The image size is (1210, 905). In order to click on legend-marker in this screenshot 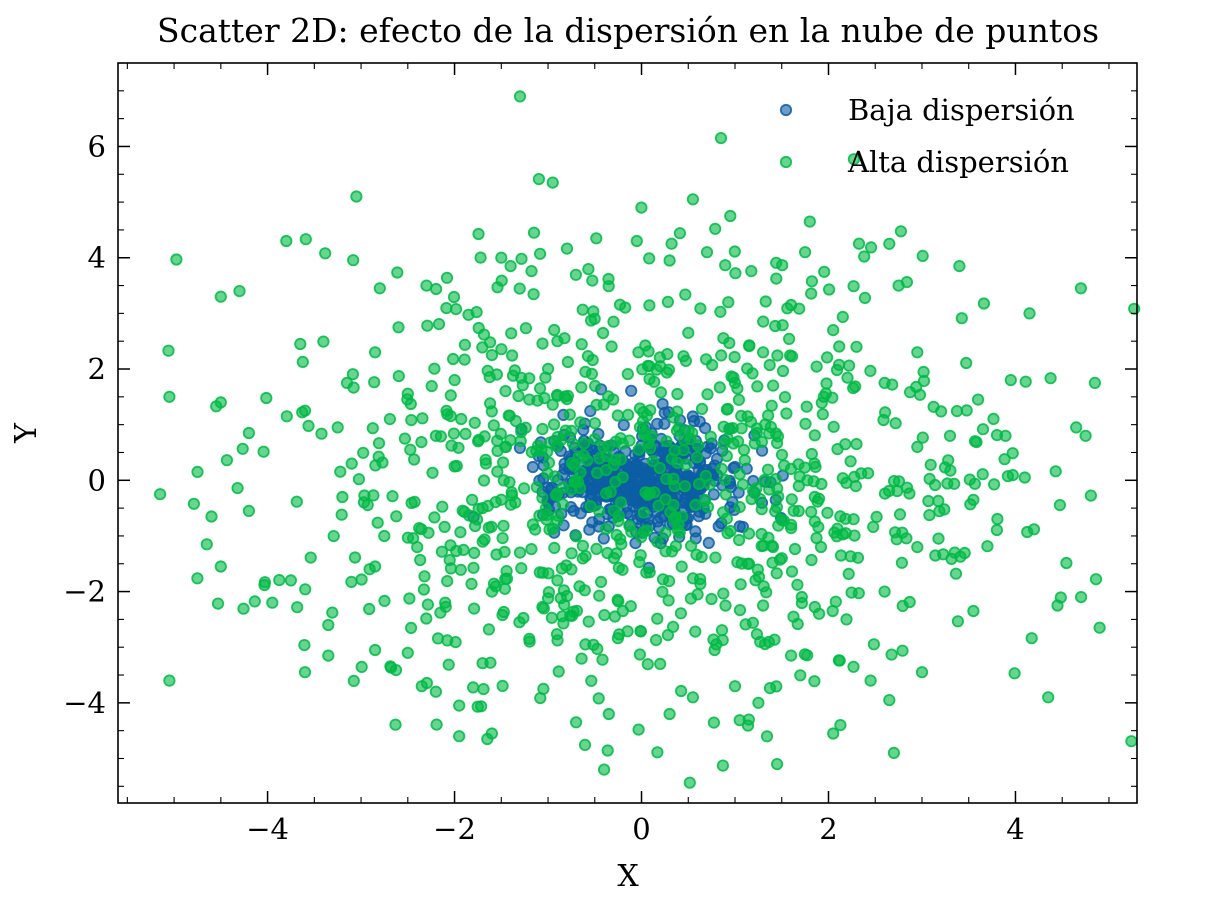, I will do `click(786, 110)`.